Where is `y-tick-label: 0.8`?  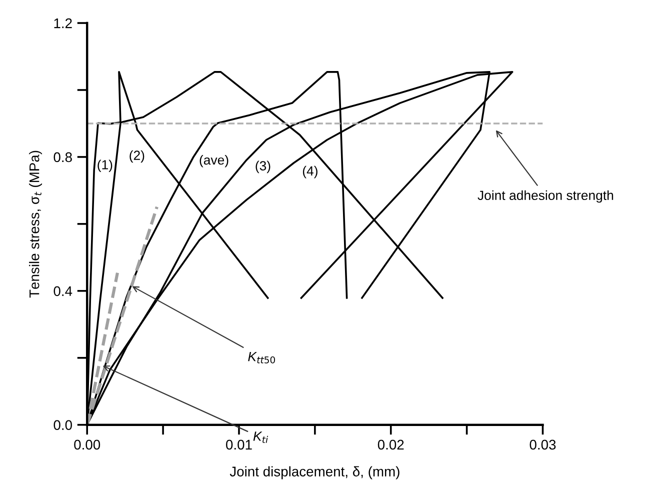 y-tick-label: 0.8 is located at coordinates (63, 157).